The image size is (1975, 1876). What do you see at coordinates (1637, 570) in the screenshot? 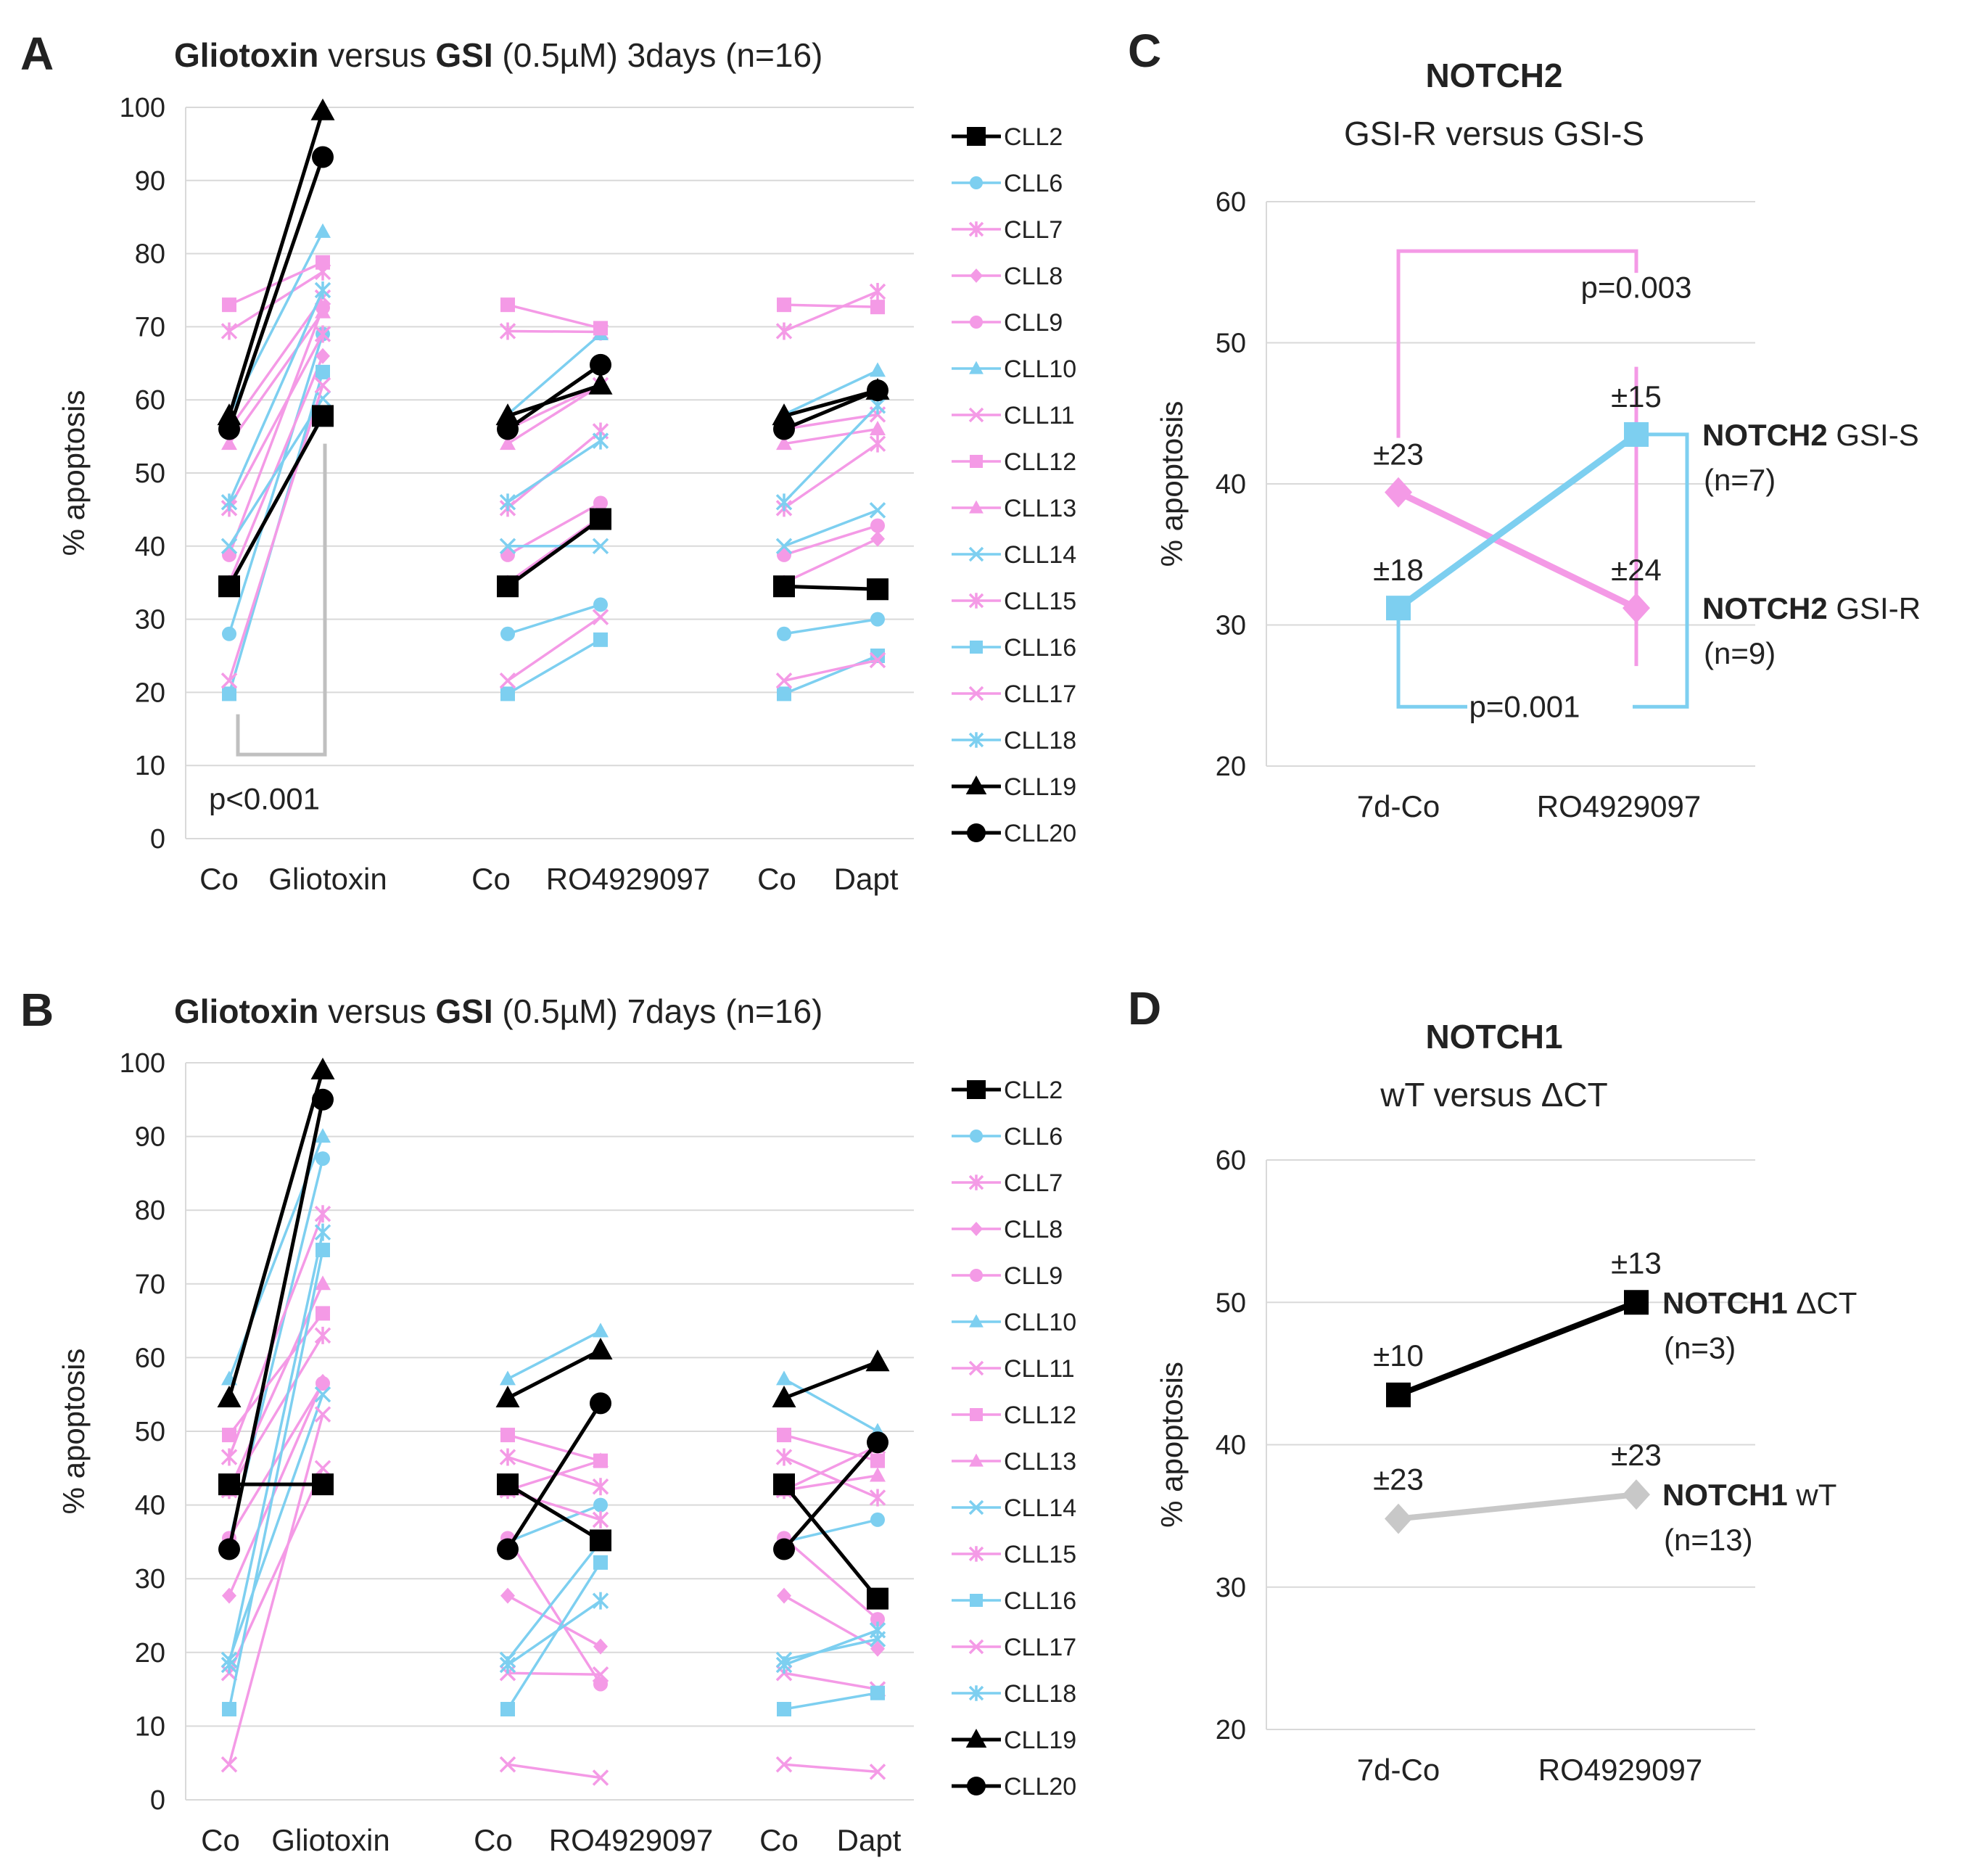
I see `error-label: ±24` at bounding box center [1637, 570].